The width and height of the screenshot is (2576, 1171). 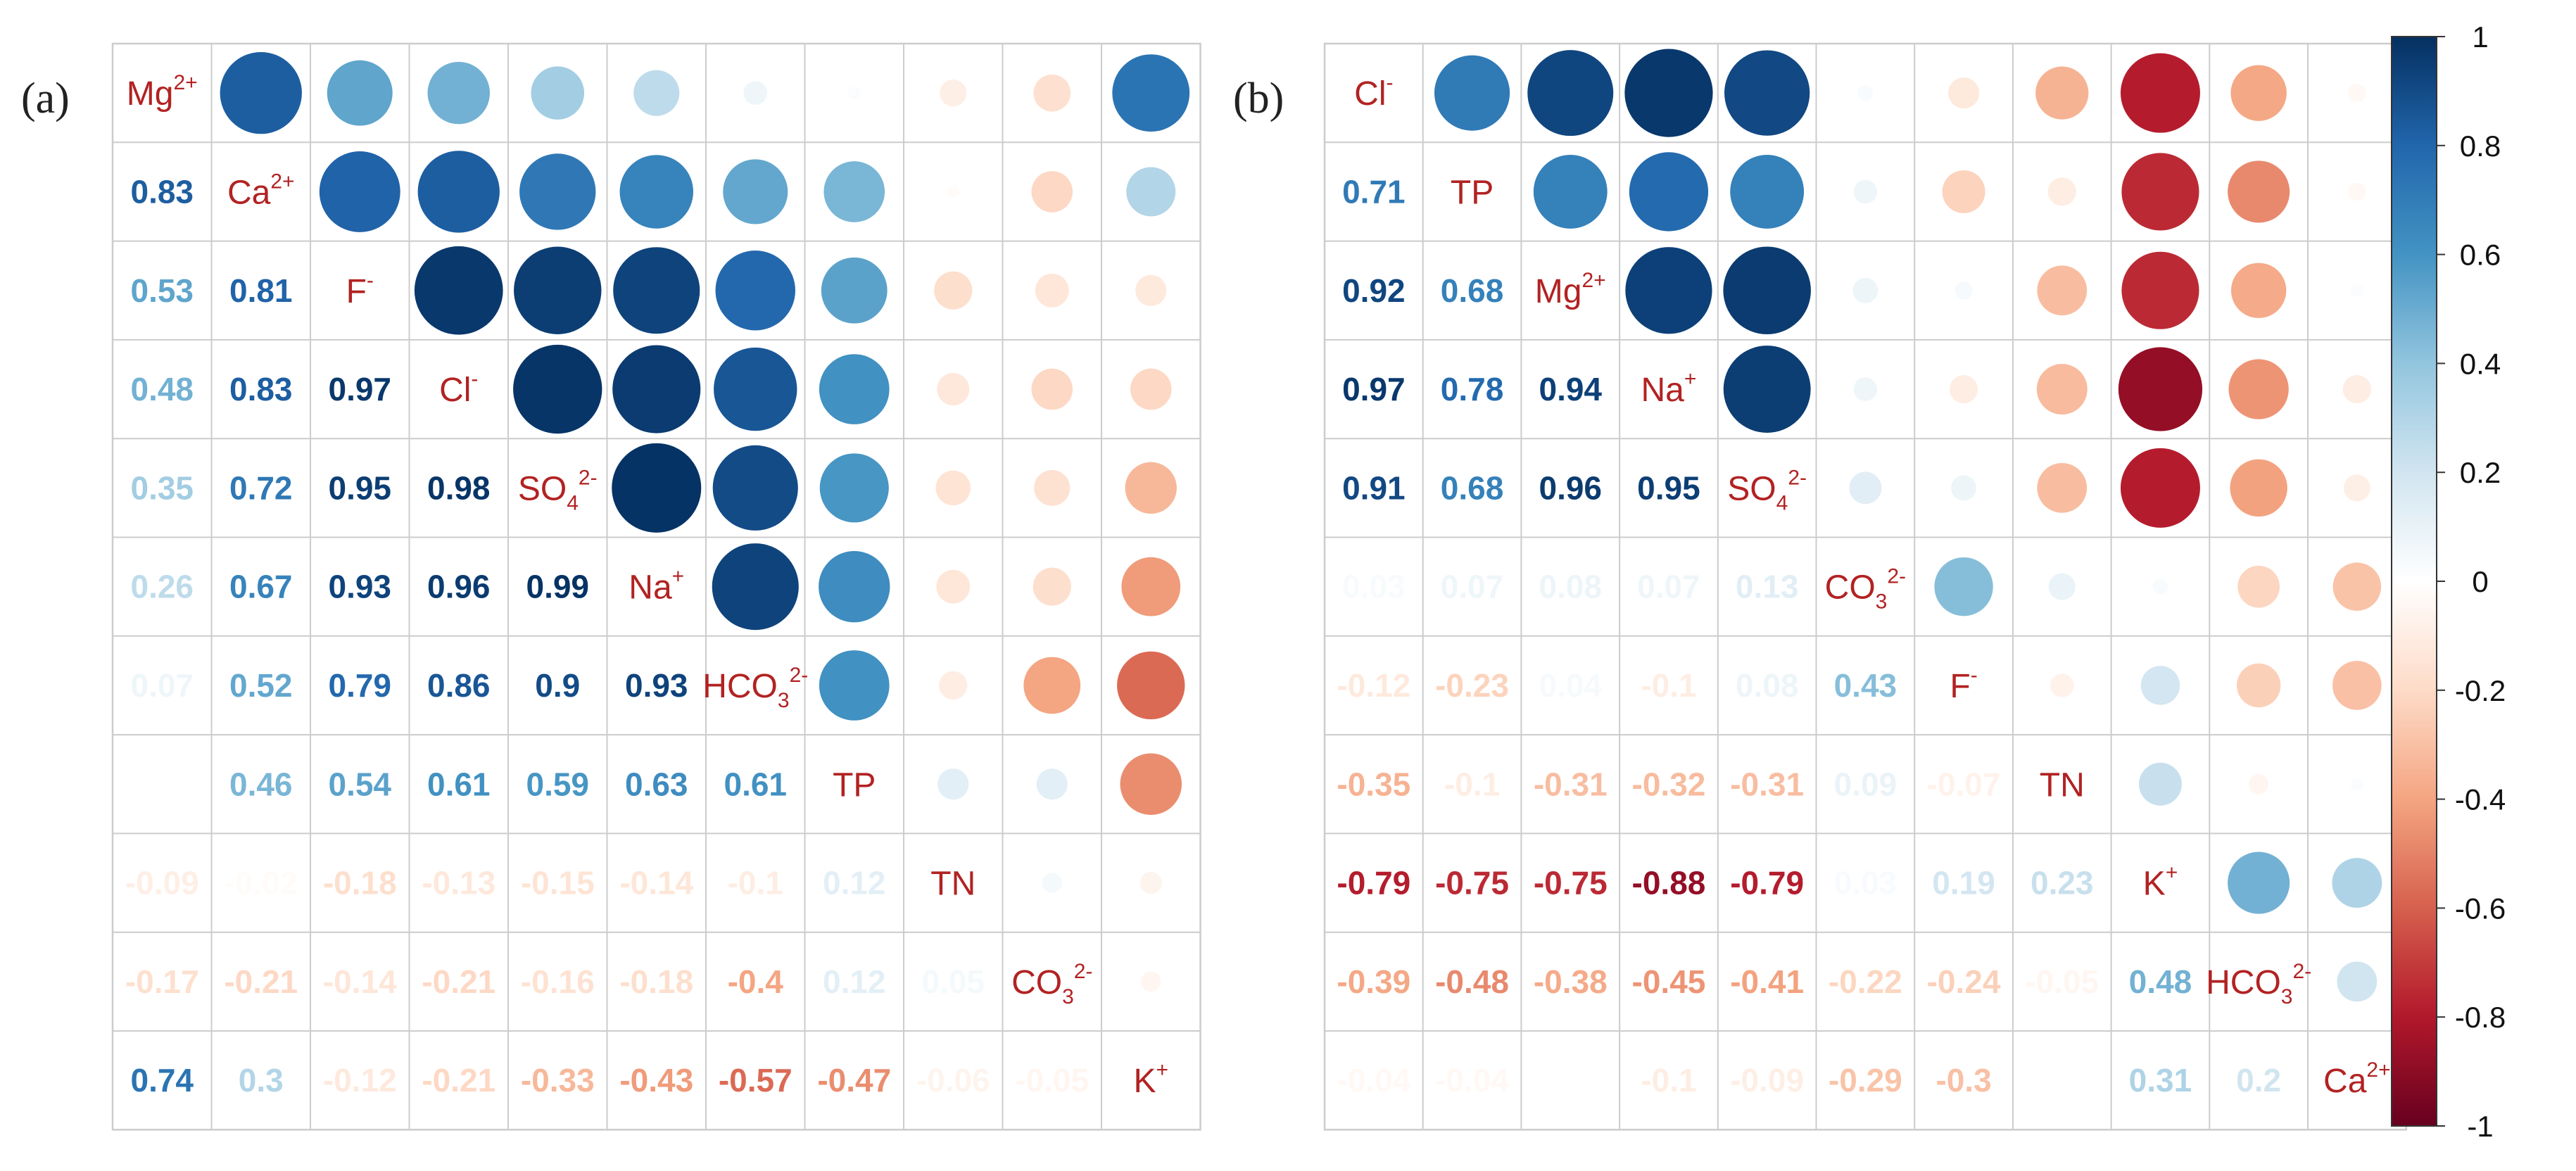 What do you see at coordinates (1570, 685) in the screenshot?
I see `corr-value-label: 0.04` at bounding box center [1570, 685].